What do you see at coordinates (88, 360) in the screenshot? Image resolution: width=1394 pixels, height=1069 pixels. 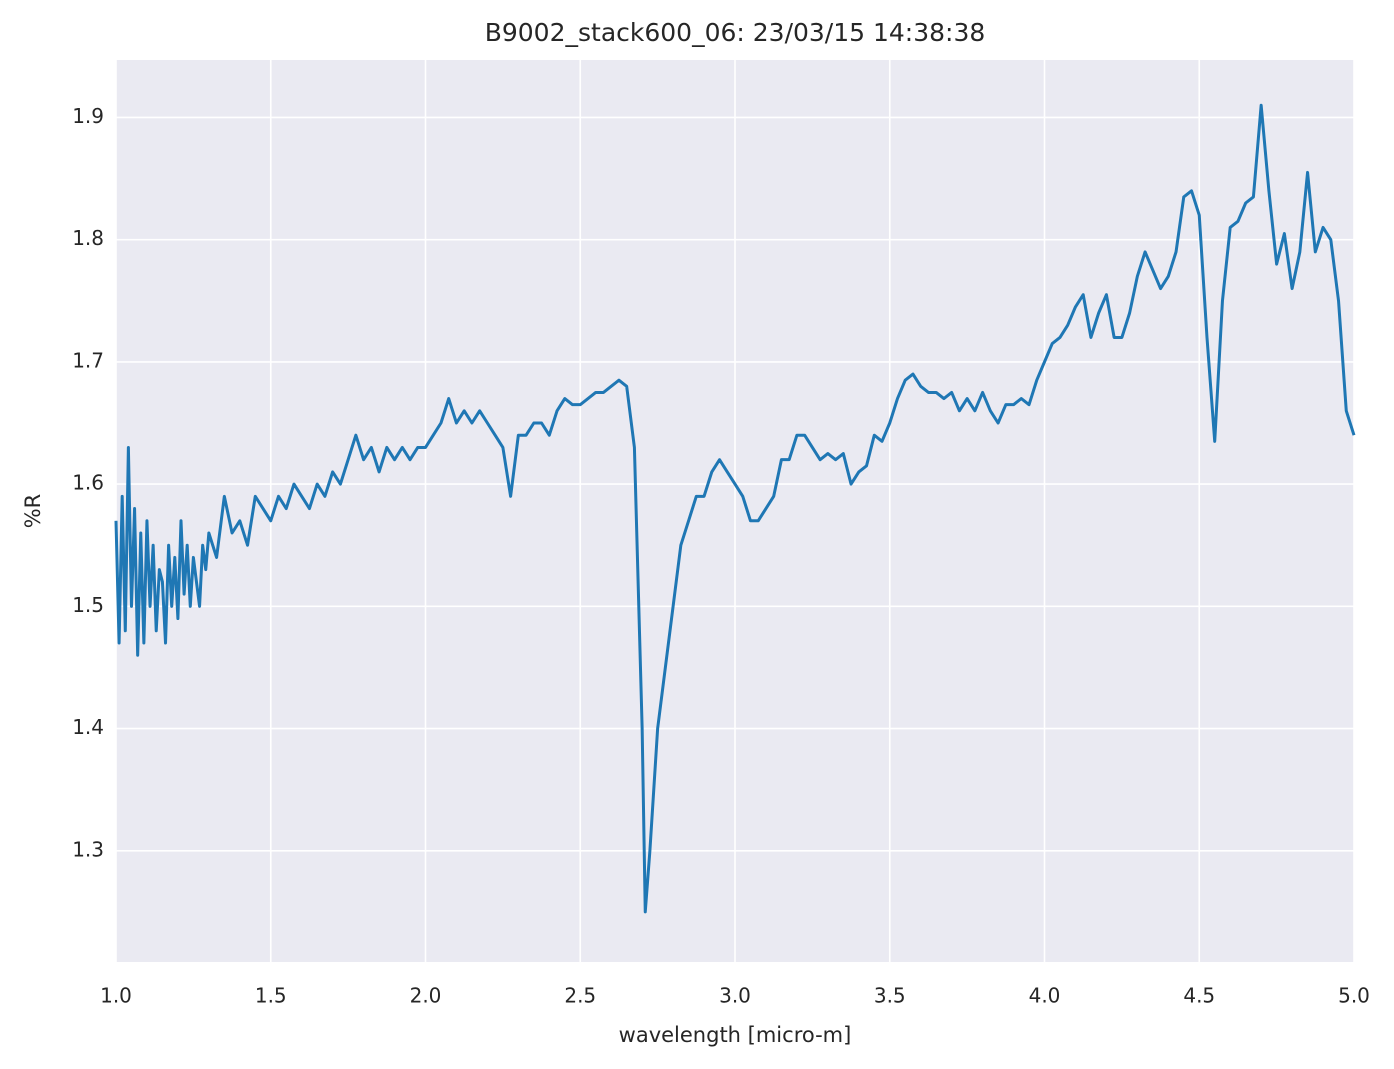 I see `y-tick-label: 1.7` at bounding box center [88, 360].